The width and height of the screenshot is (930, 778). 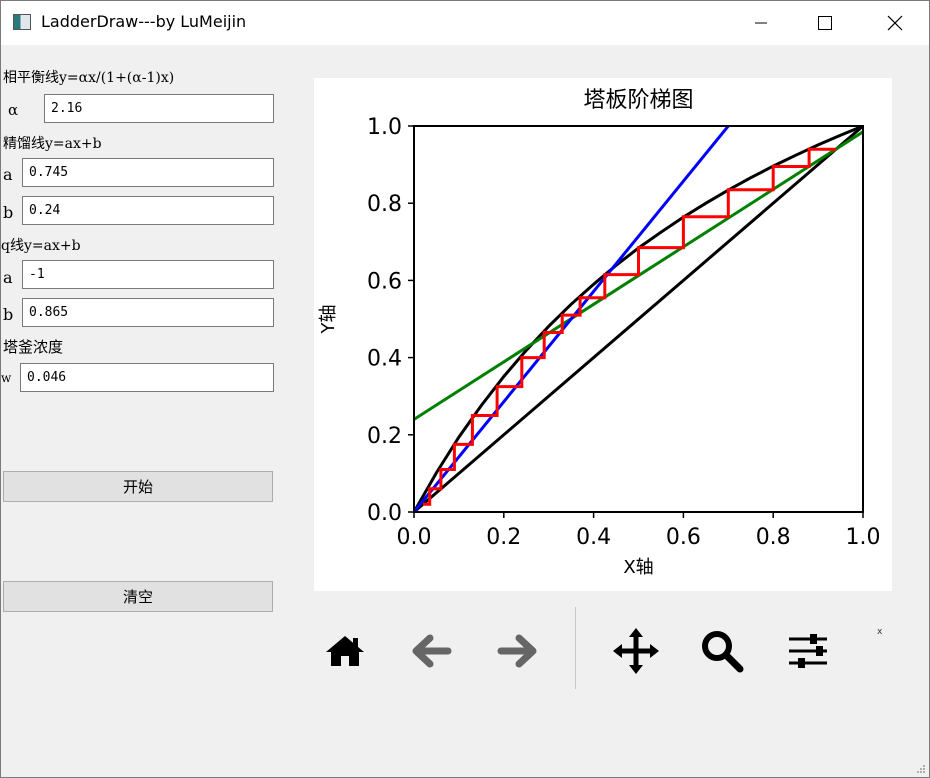 I want to click on rect-a-input: 0.745, so click(x=148, y=172).